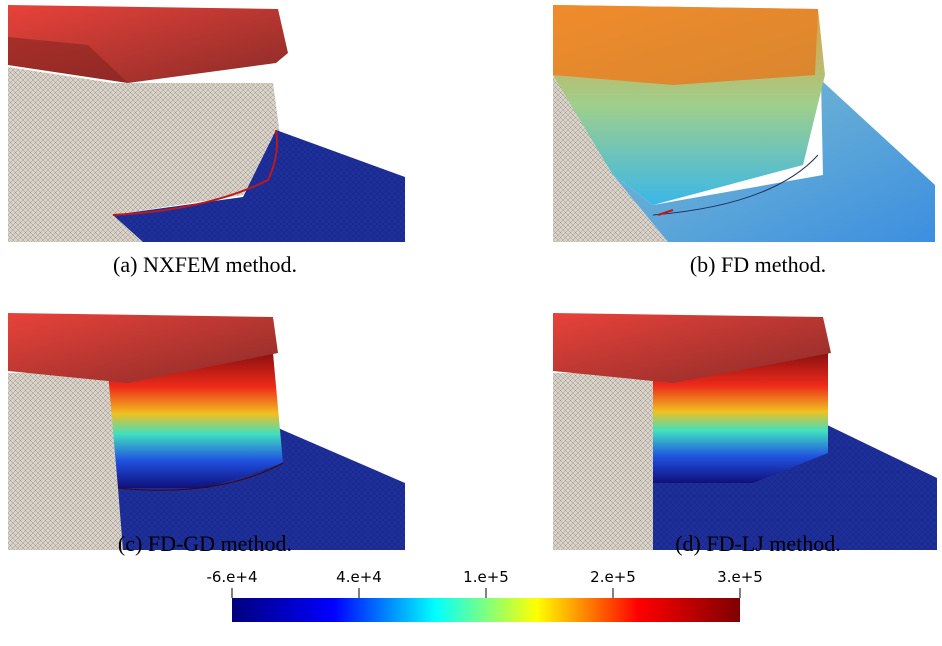  Describe the element at coordinates (740, 577) in the screenshot. I see `tick-label: 3.e+5` at that location.